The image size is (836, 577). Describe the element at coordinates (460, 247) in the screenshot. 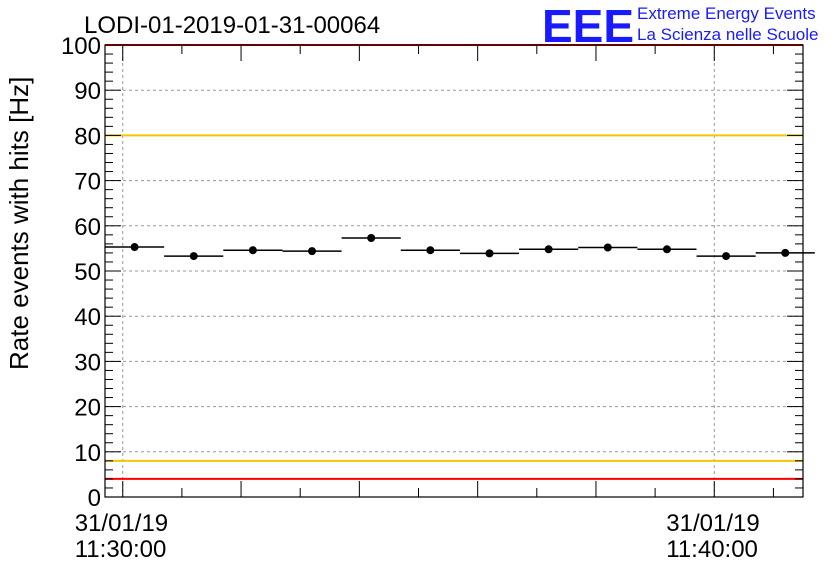

I see `data-points` at that location.